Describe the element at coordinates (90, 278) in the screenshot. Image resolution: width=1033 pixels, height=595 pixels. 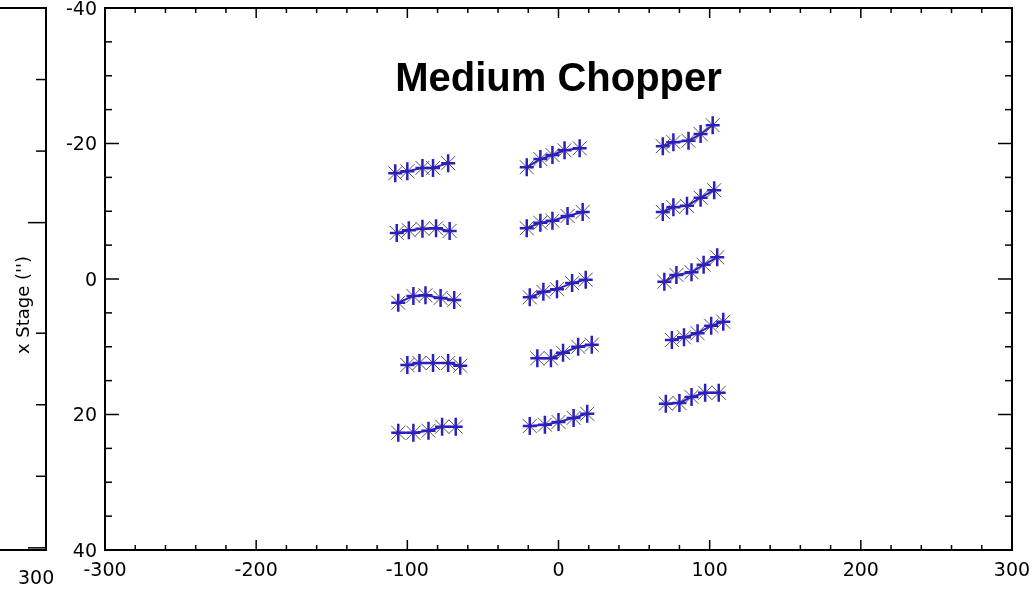
I see `y-tick-label: 0` at that location.